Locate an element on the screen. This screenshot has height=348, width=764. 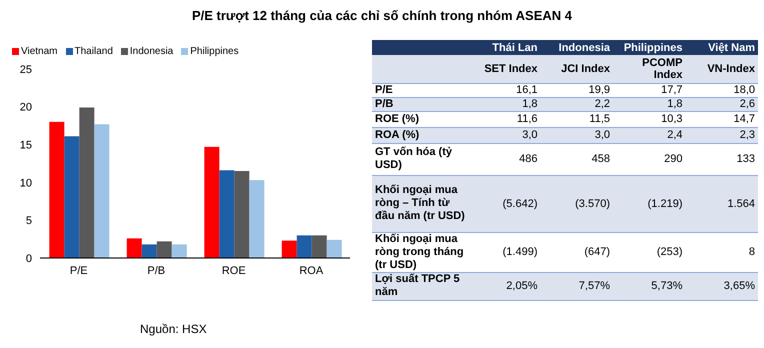
table-row: SET Index JCI Index PCOMP Index VN-Index is located at coordinates (565, 69).